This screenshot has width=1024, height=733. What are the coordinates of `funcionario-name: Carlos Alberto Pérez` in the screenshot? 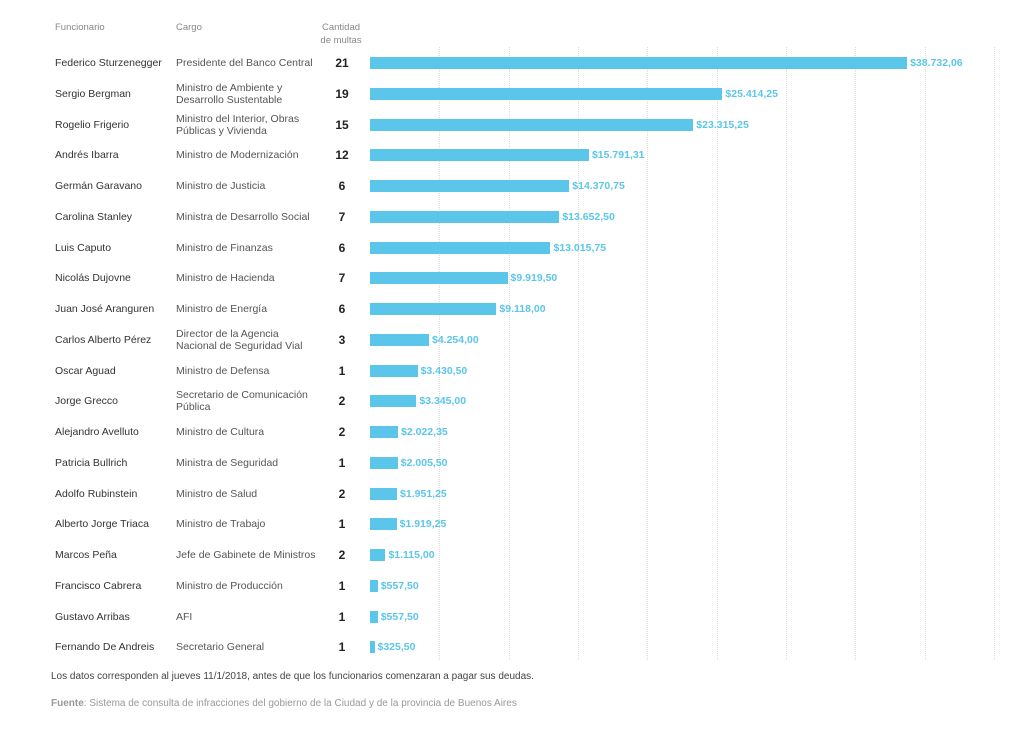 It's located at (103, 339).